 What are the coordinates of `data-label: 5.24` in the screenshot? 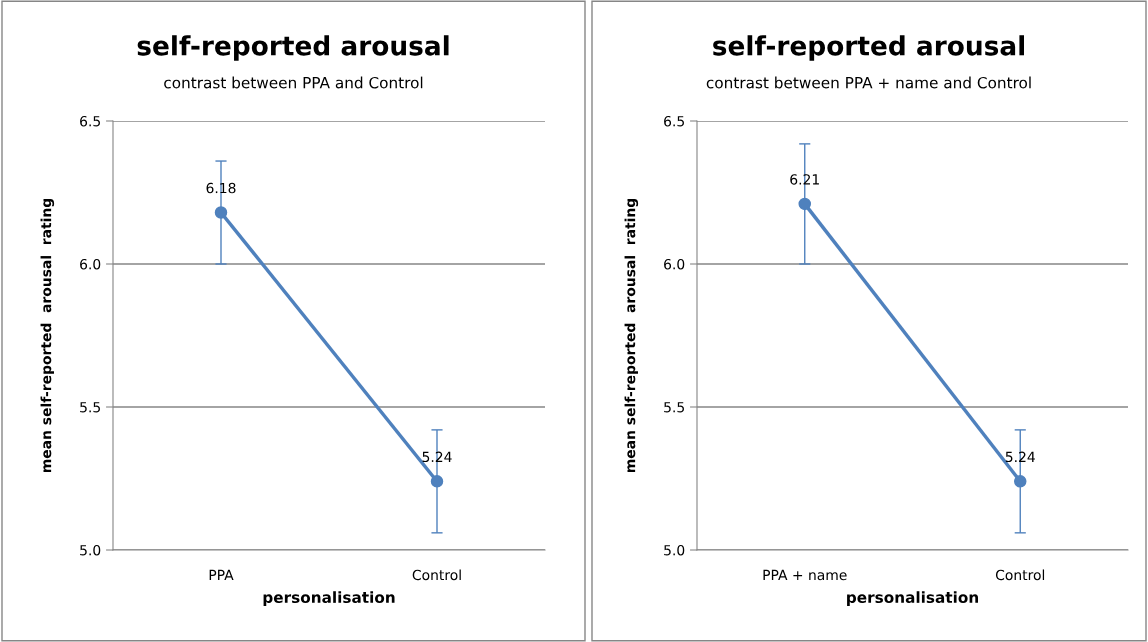 It's located at (437, 457).